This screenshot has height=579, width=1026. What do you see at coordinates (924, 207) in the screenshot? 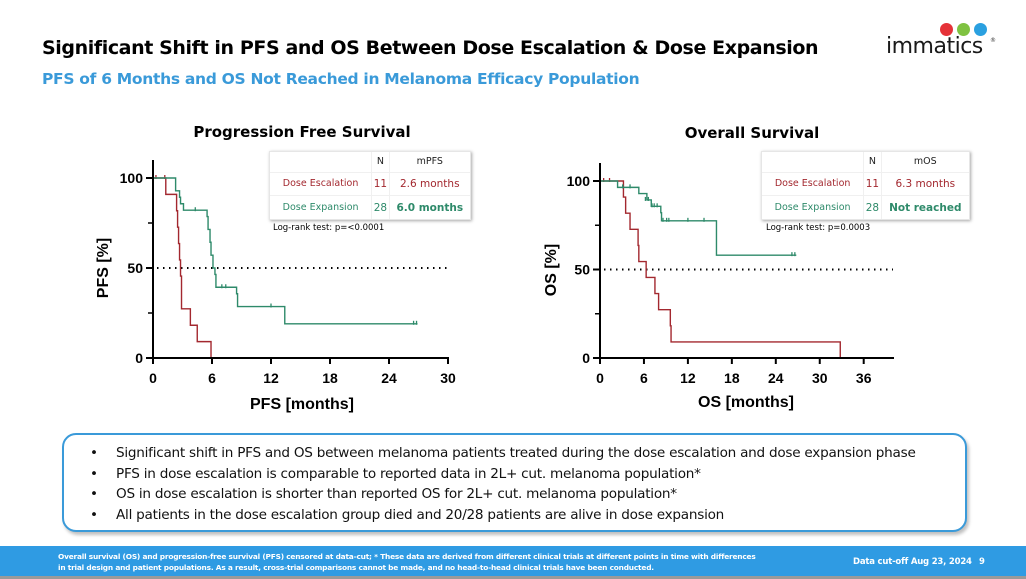
I see `legend-median: Not reached` at bounding box center [924, 207].